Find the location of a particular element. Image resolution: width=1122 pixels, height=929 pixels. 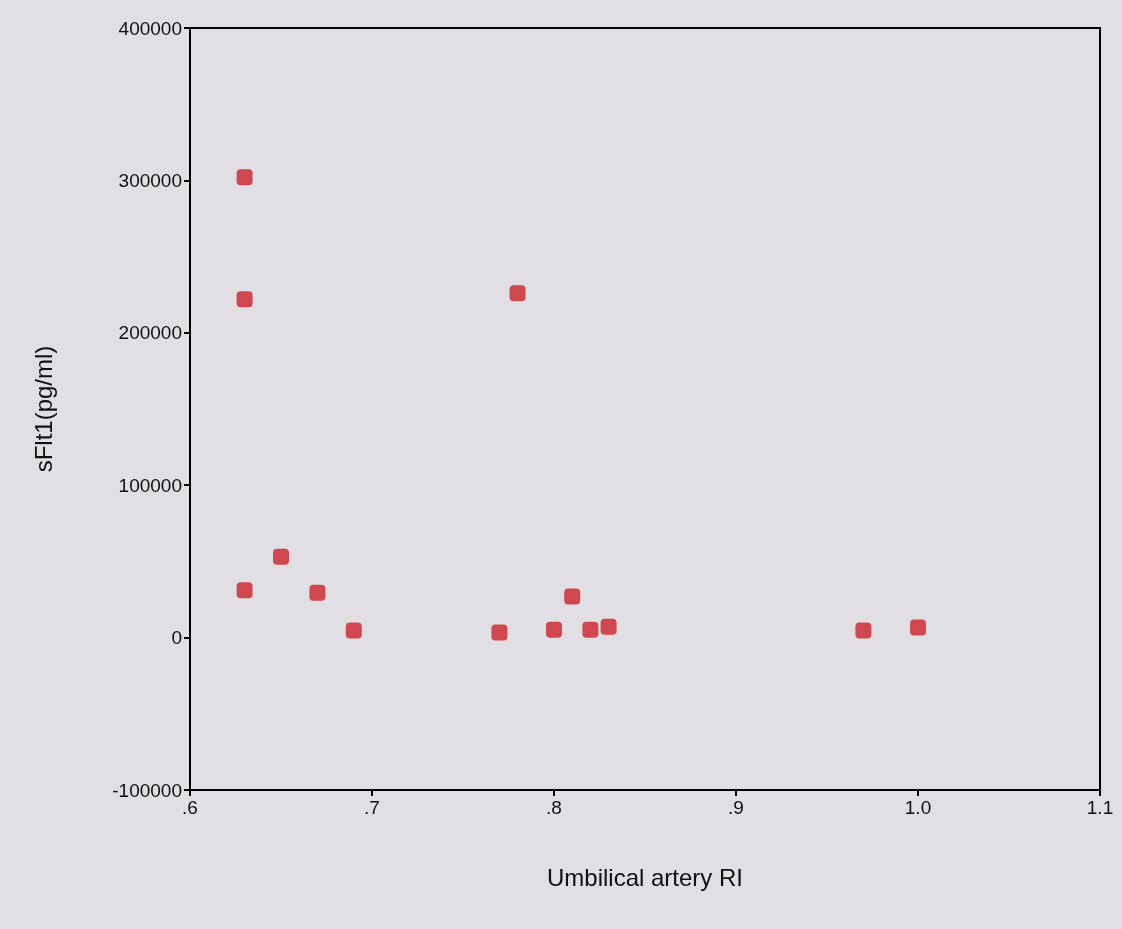

x-tick-label: 1.1 is located at coordinates (1100, 807).